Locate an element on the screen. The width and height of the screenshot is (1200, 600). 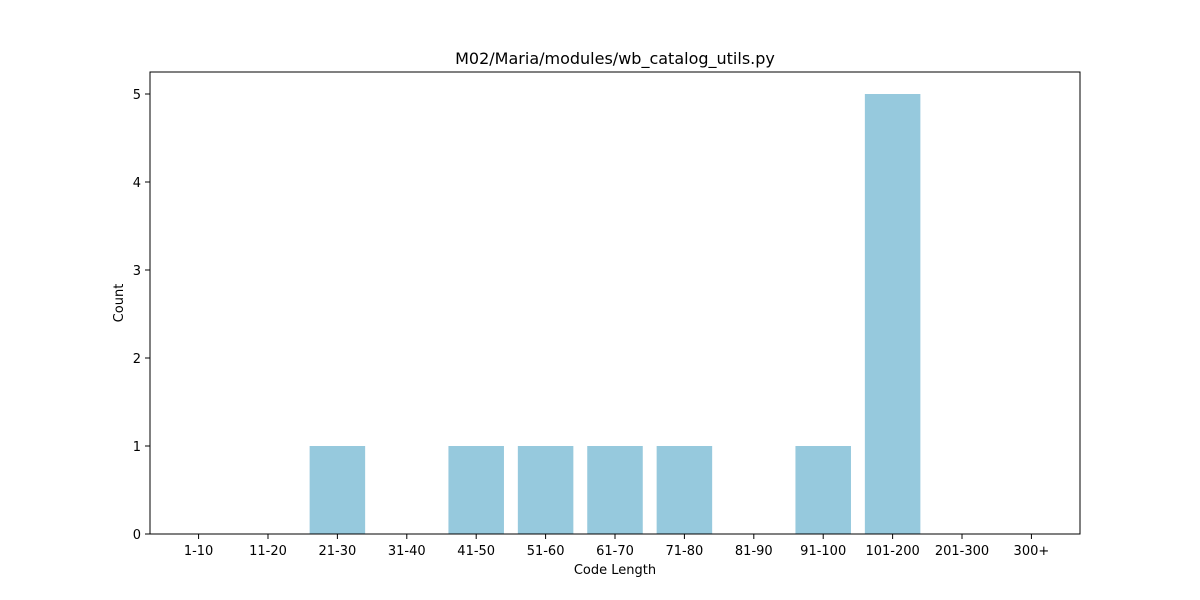
x-tick-label: 41-50 is located at coordinates (476, 551).